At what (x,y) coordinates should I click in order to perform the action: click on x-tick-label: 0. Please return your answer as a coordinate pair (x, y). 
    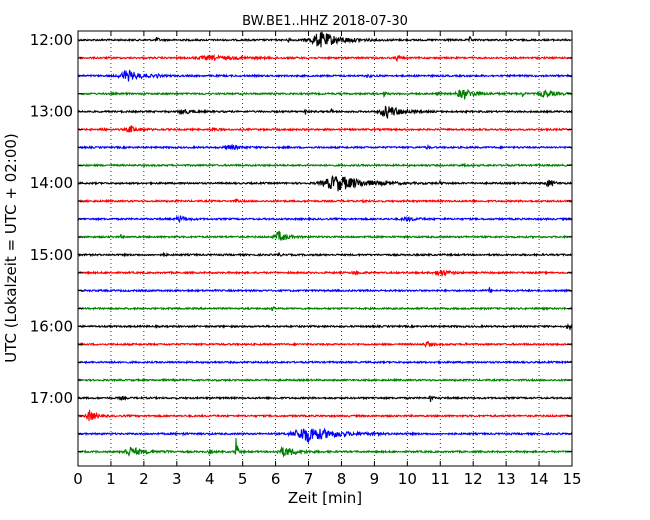
    Looking at the image, I should click on (78, 479).